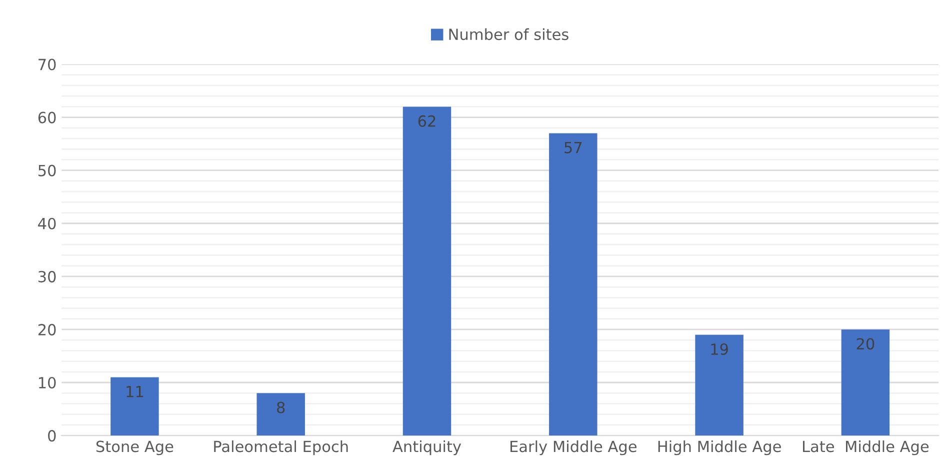 This screenshot has width=948, height=476. I want to click on x-tick-label: Early Middle Age, so click(573, 448).